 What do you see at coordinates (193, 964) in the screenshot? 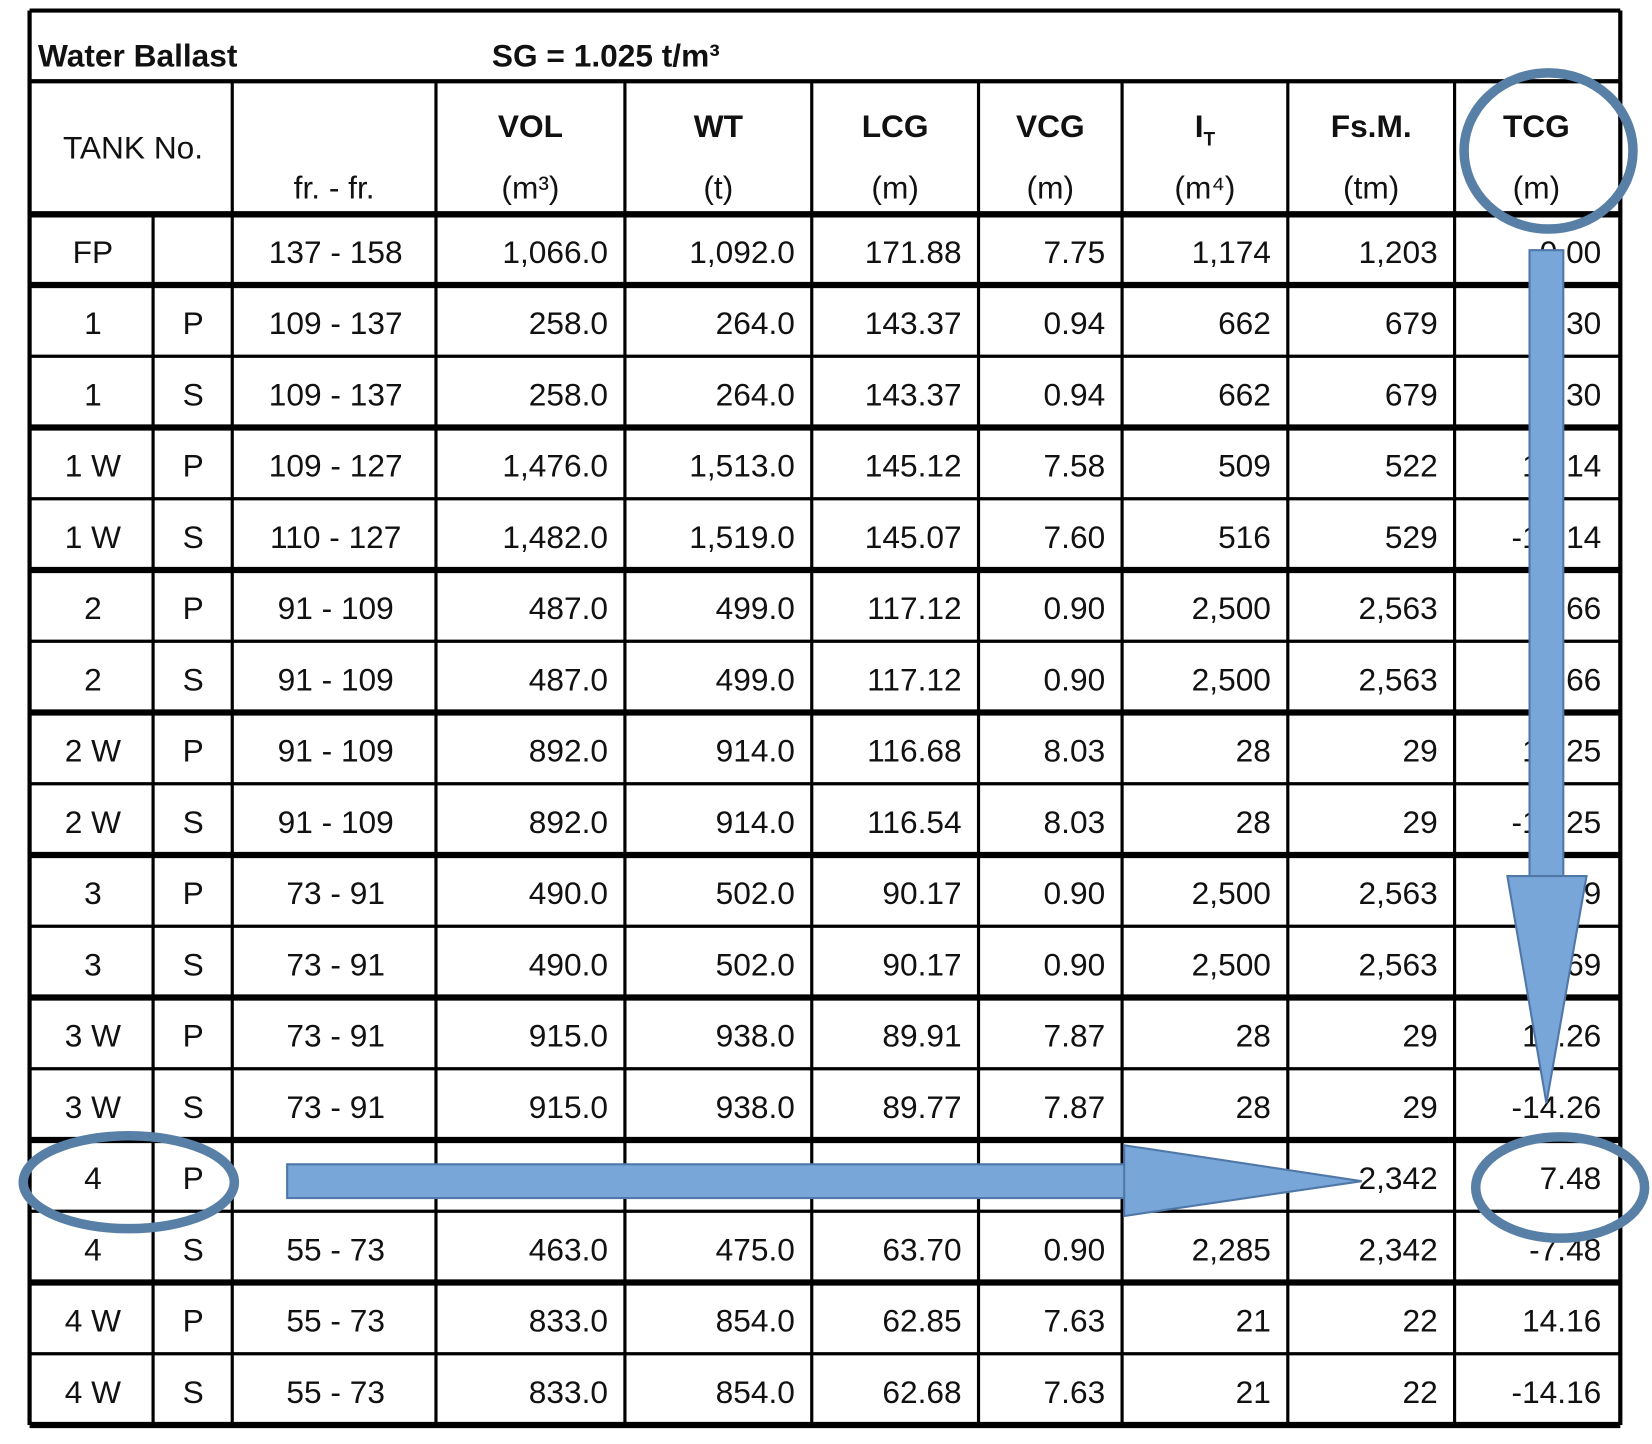
I see `cell: S` at bounding box center [193, 964].